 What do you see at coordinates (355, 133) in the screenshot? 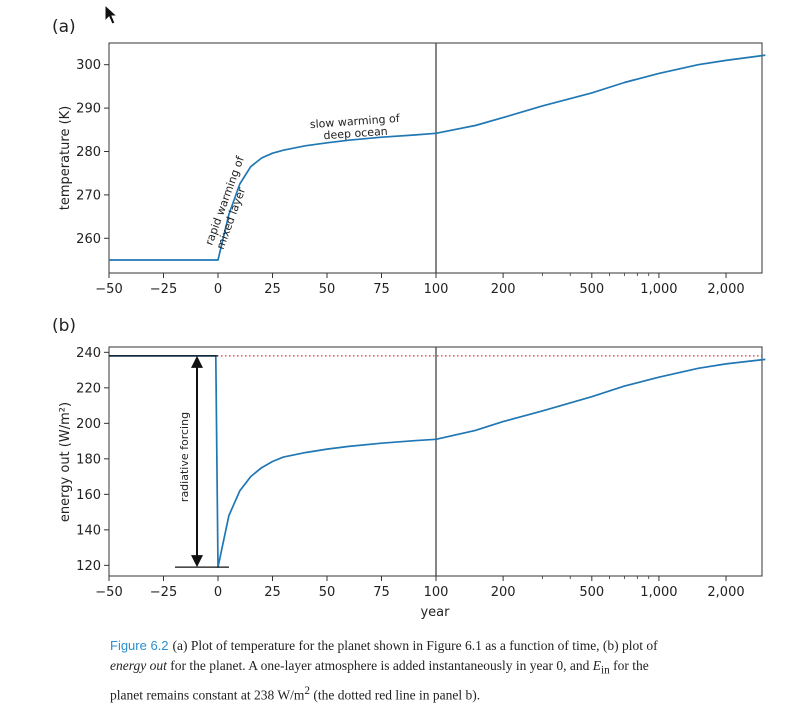
I see `slow-warming-annotation-line: deep ocean` at bounding box center [355, 133].